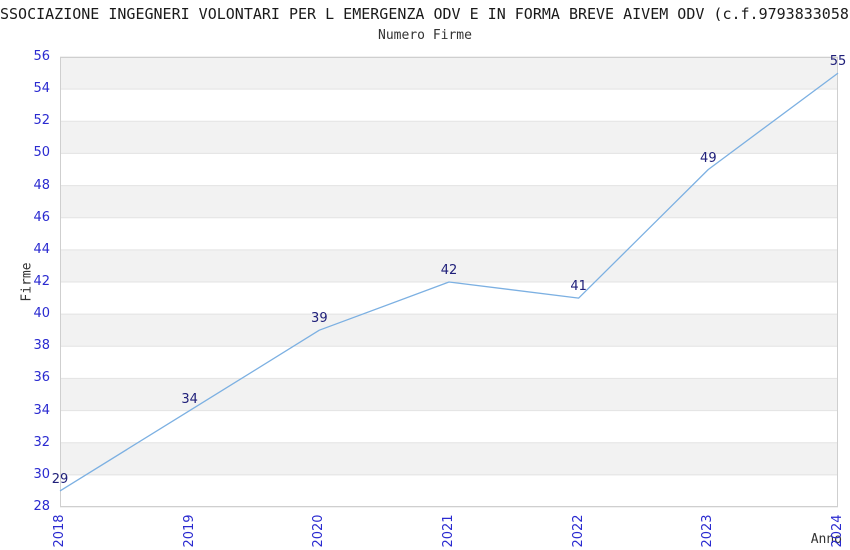 This screenshot has width=850, height=550. Describe the element at coordinates (41, 217) in the screenshot. I see `y-tick-label: 46` at that location.